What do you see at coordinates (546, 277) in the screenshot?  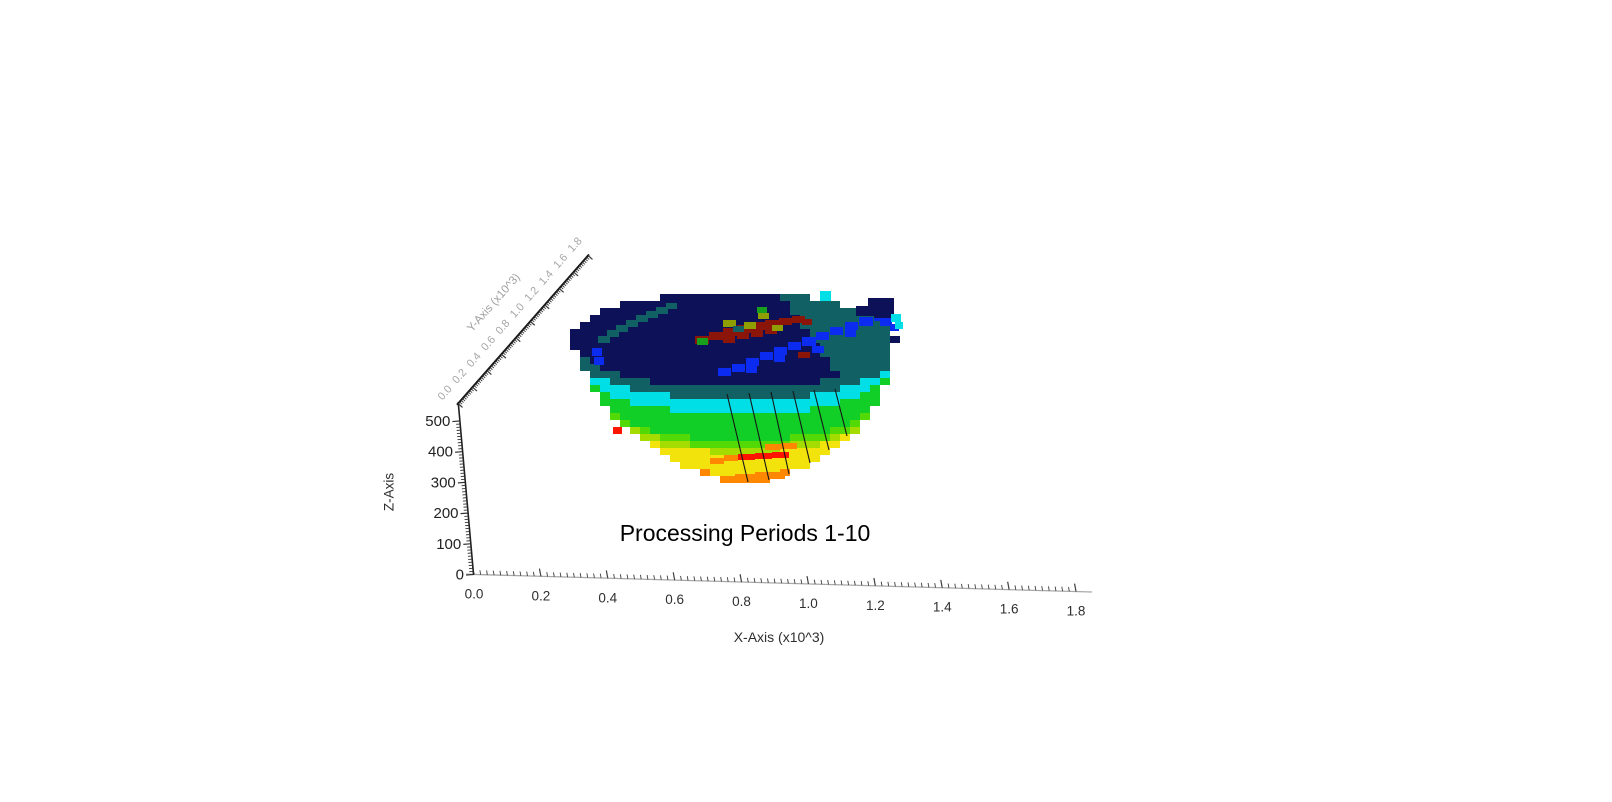 I see `y-axis-tick-label: 1.4` at bounding box center [546, 277].